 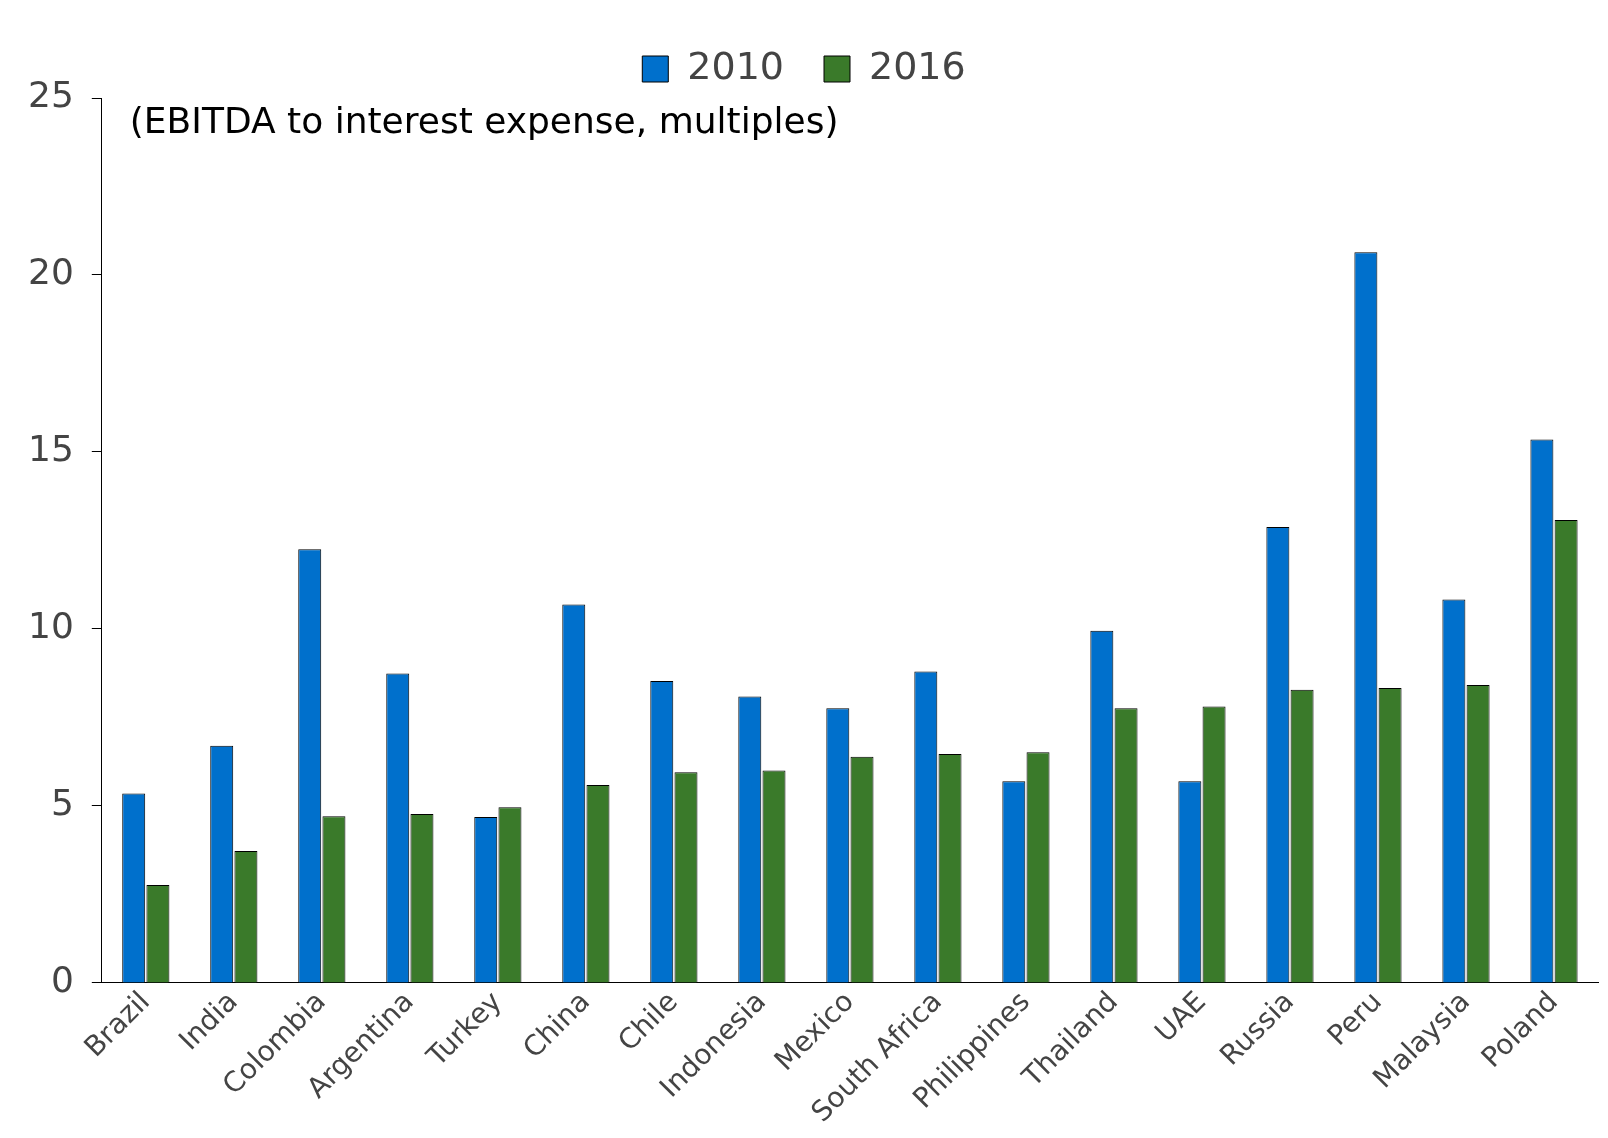 I want to click on annotation: (EBITDA to interest expense, multiples), so click(x=484, y=121).